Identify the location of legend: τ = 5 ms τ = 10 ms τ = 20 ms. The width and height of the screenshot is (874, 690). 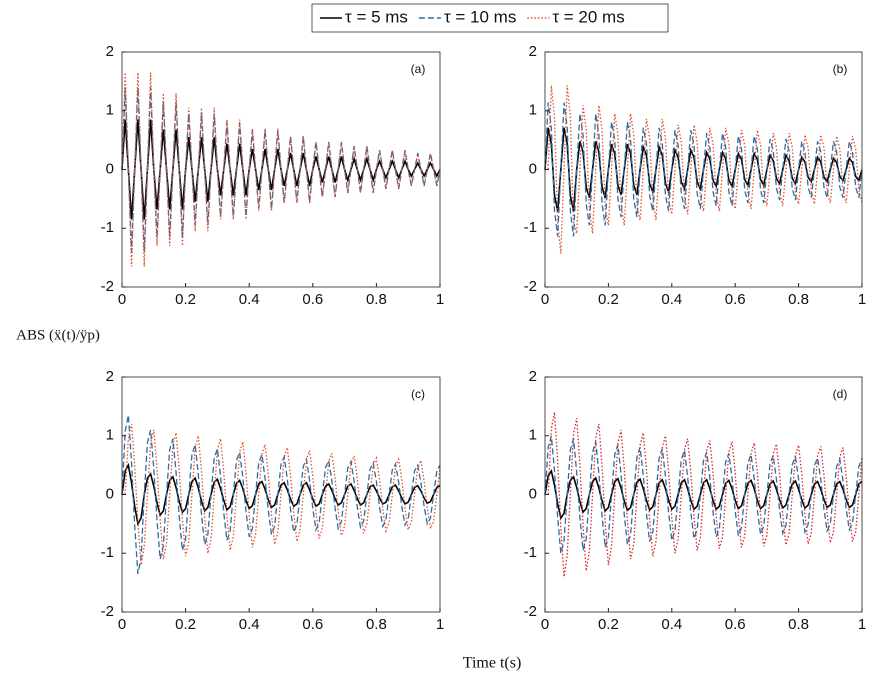
(472, 16).